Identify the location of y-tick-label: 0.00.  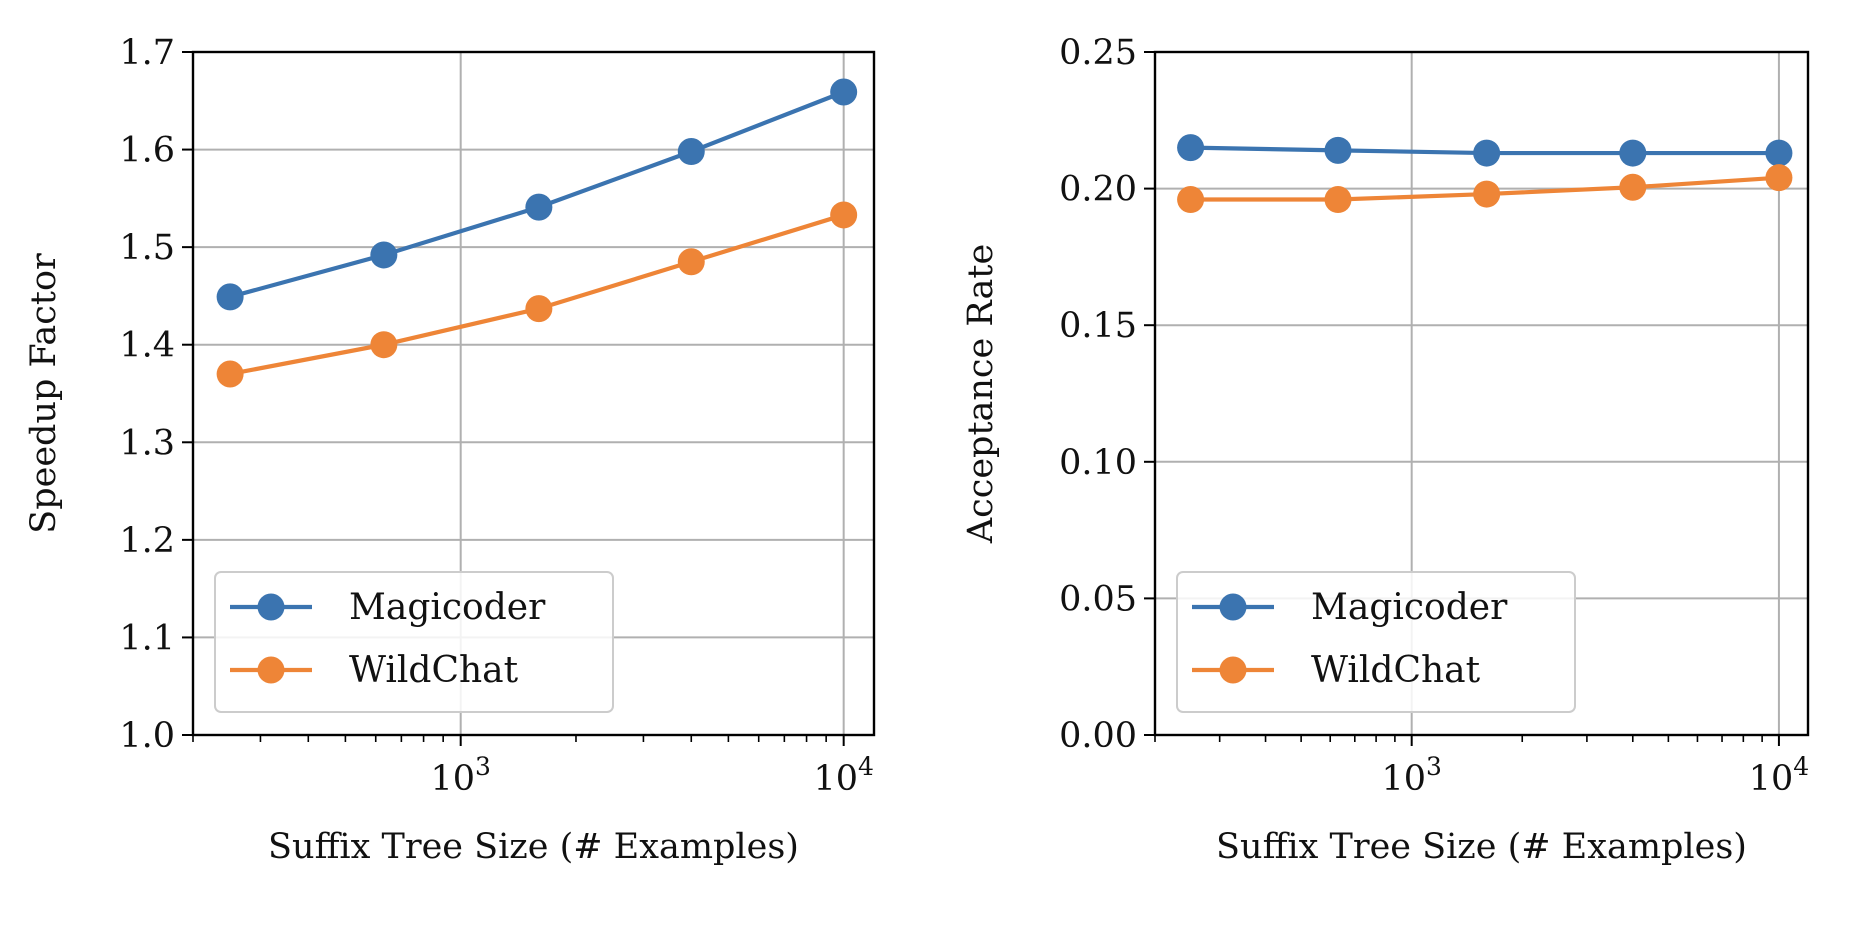
(1098, 736).